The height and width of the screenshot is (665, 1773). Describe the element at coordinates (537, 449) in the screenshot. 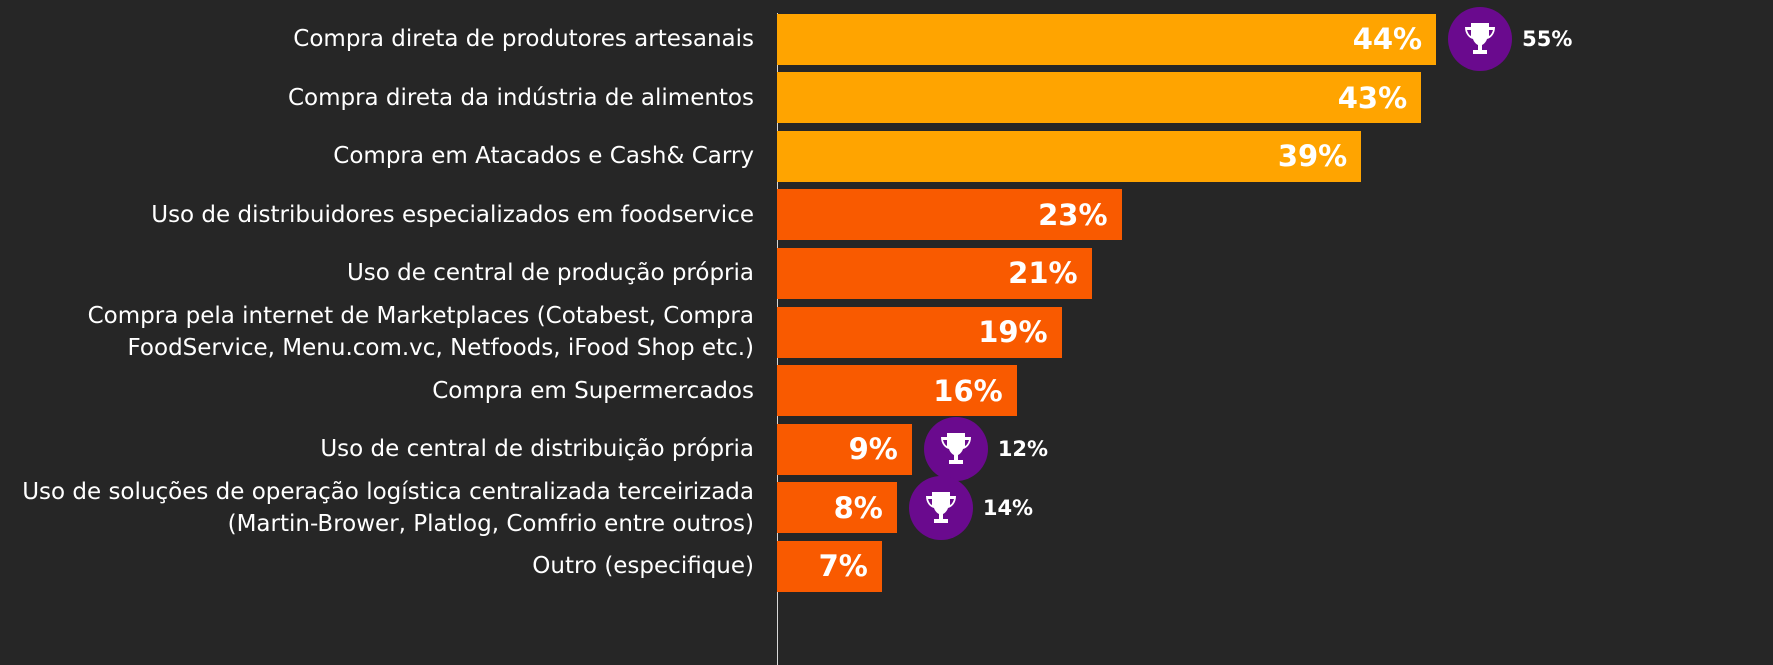

I see `category-label: Uso de central de distribuição própria` at that location.